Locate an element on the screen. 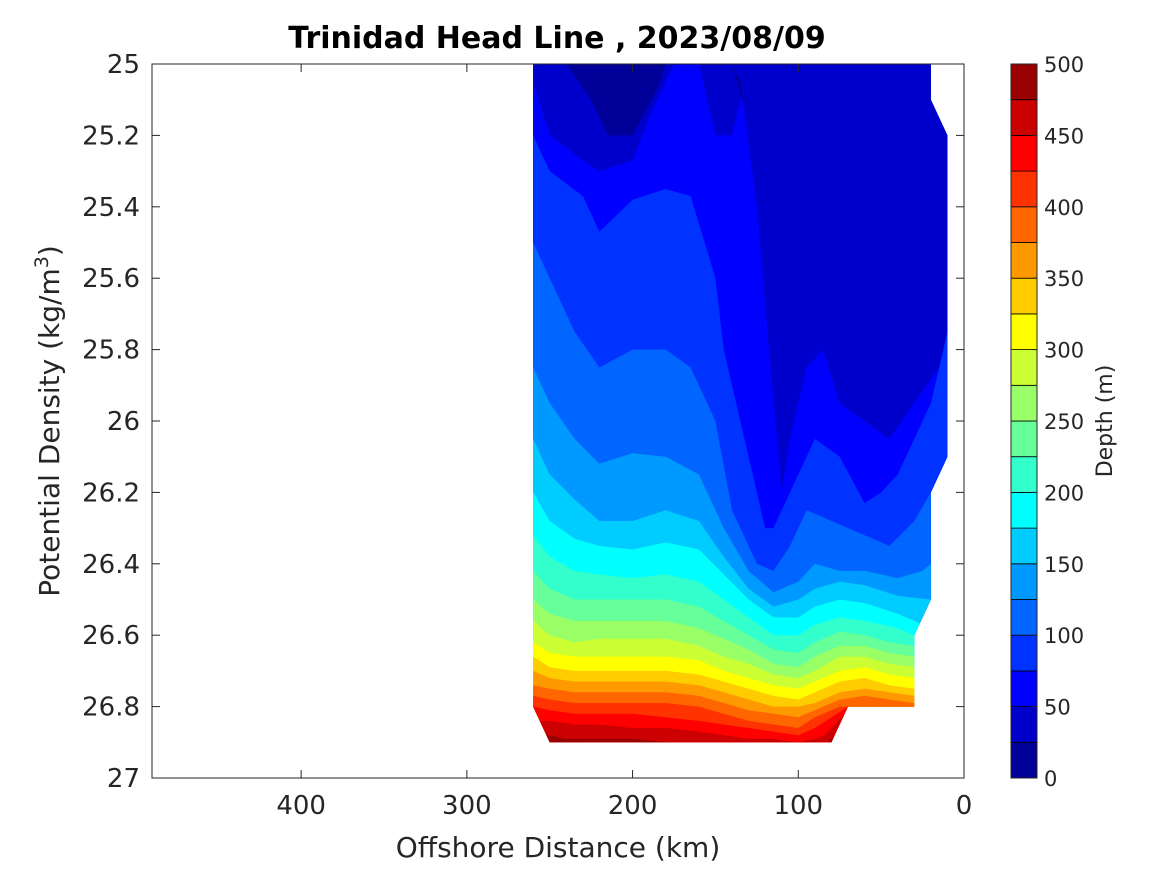 The image size is (1167, 875). y-tick-label: 27 is located at coordinates (123, 779).